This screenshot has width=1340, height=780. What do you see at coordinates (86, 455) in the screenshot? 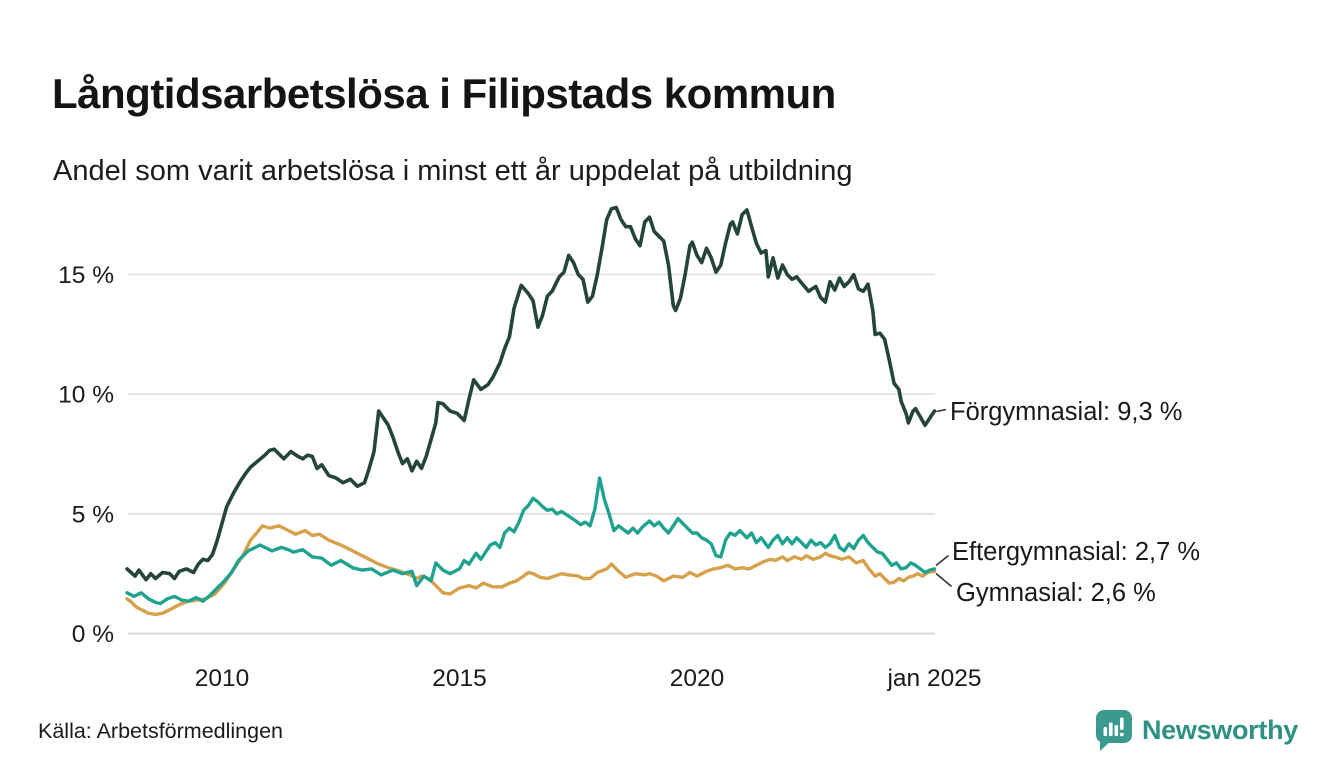
I see `y-axis-tick-labels: 0 % 5 % 10 % 15 %` at bounding box center [86, 455].